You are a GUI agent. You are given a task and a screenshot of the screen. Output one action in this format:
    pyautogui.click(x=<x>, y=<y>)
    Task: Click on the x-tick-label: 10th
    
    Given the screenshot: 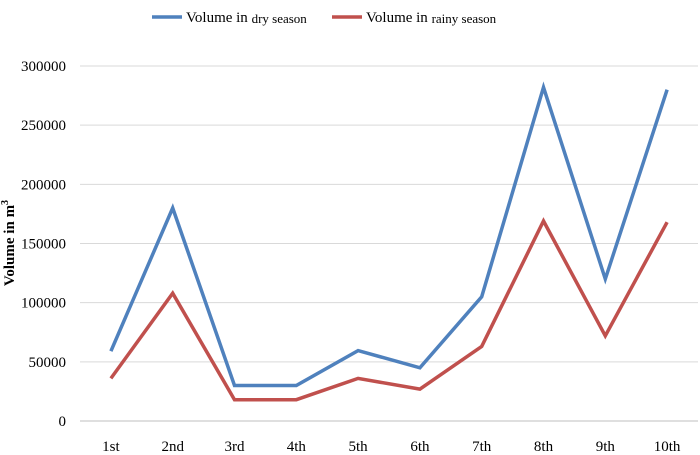 What is the action you would take?
    pyautogui.click(x=667, y=447)
    